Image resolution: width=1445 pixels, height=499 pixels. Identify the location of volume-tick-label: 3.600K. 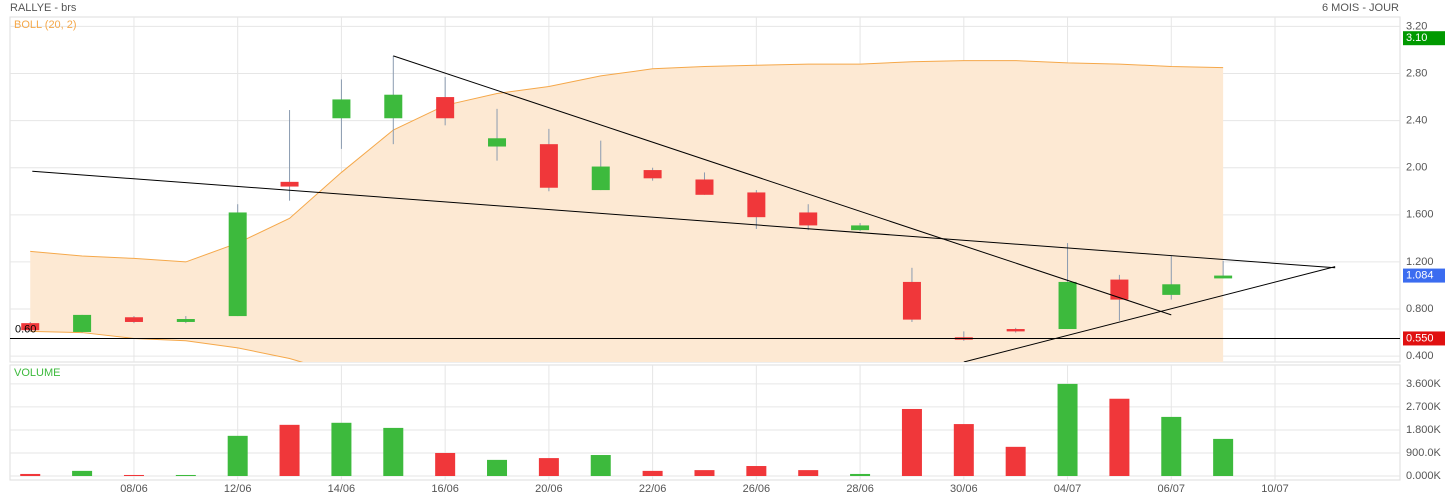
(1424, 384).